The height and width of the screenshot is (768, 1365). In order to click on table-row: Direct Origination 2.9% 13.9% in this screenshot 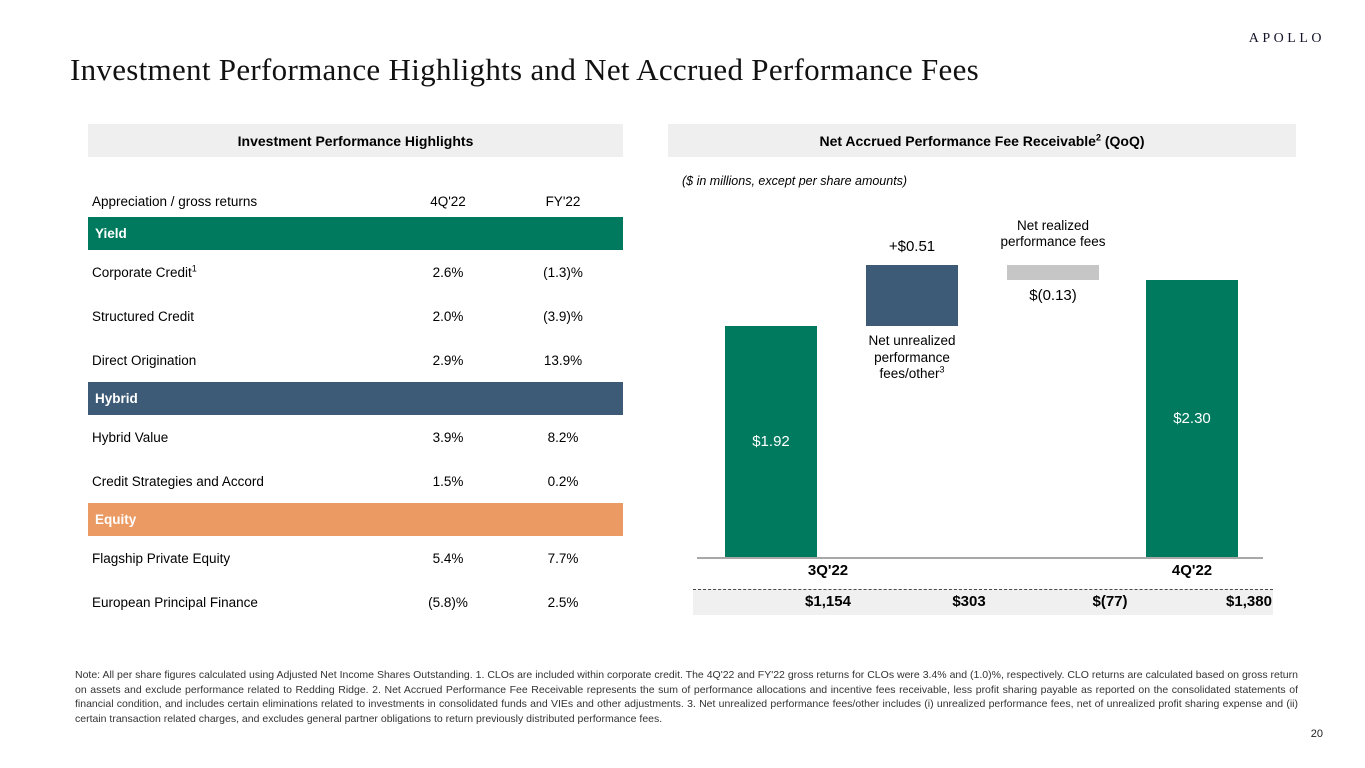, I will do `click(355, 360)`.